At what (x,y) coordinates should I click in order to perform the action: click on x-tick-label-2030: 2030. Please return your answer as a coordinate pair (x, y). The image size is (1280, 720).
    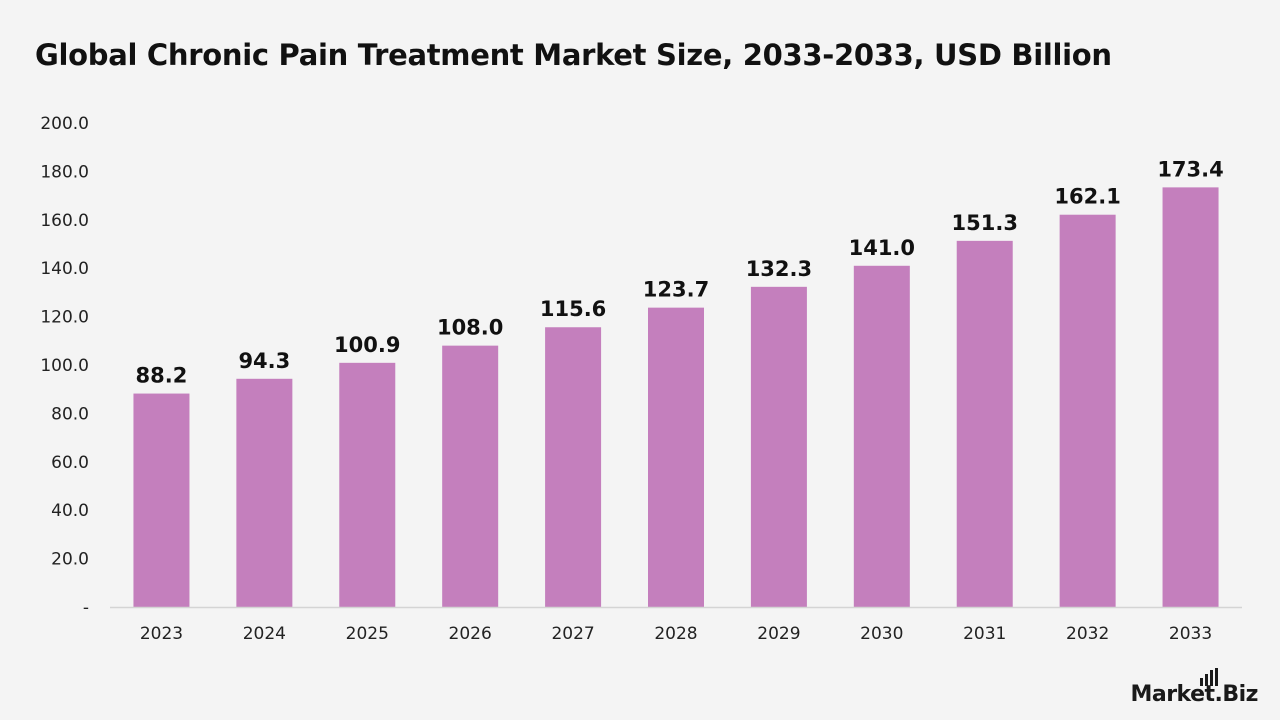
    Looking at the image, I should click on (881, 634).